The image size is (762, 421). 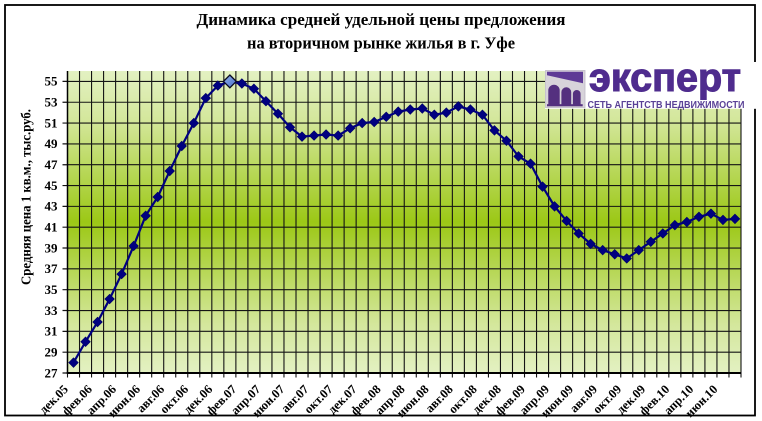 What do you see at coordinates (52, 206) in the screenshot?
I see `svg-text: 43` at bounding box center [52, 206].